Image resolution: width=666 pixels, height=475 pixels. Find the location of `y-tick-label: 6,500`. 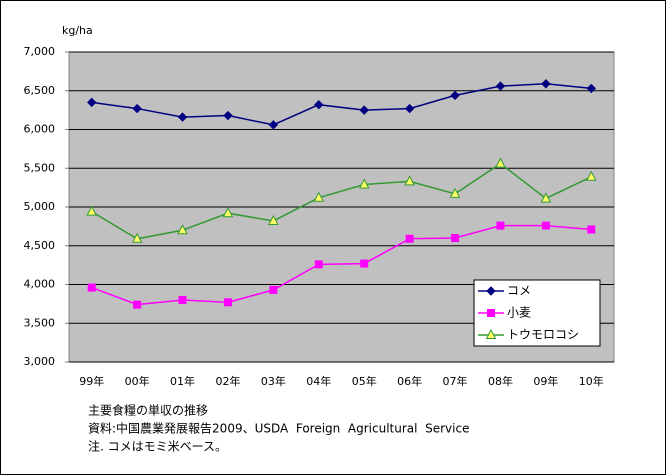

y-tick-label: 6,500 is located at coordinates (40, 90).